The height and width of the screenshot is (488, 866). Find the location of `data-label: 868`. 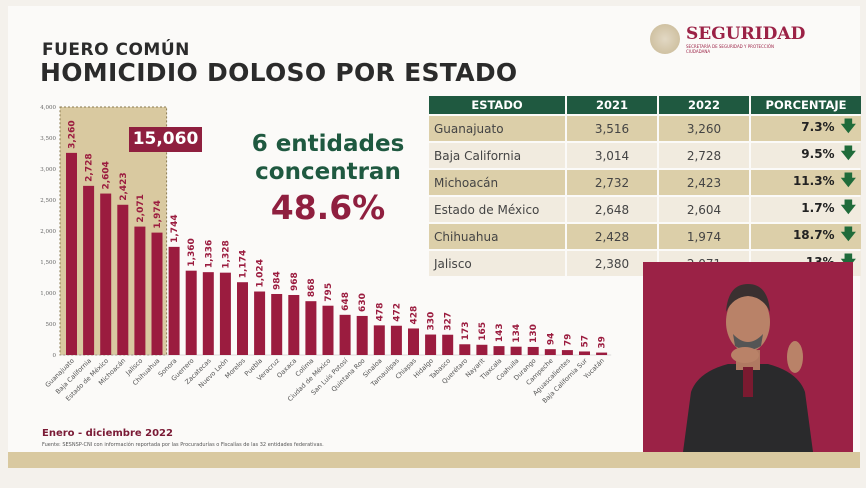

data-label: 868 is located at coordinates (312, 287).